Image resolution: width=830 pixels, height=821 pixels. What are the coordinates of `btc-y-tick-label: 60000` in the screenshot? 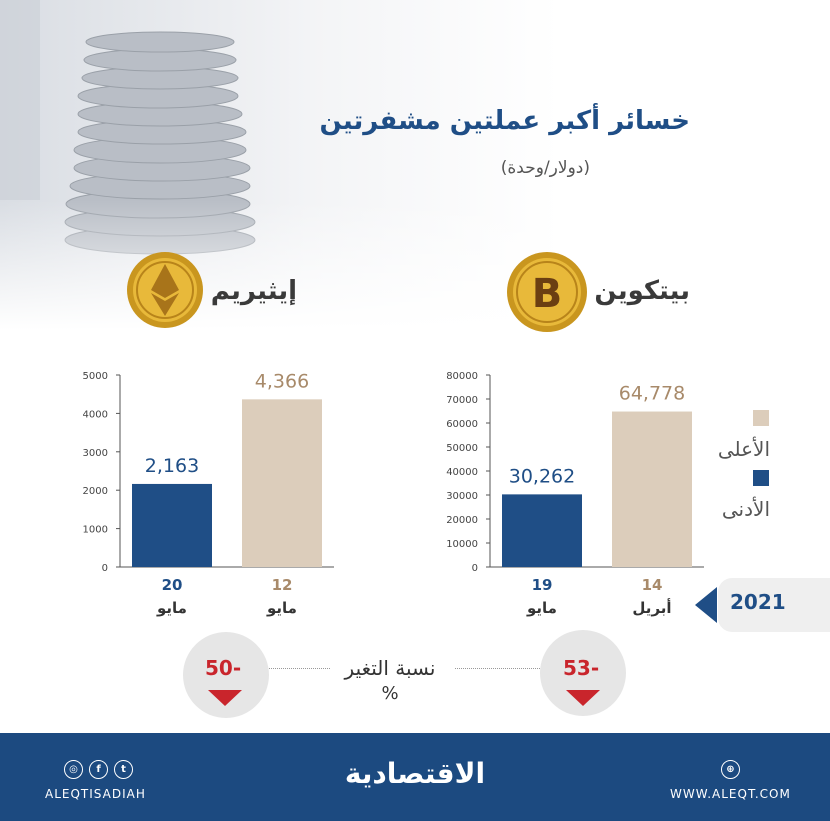 It's located at (462, 424).